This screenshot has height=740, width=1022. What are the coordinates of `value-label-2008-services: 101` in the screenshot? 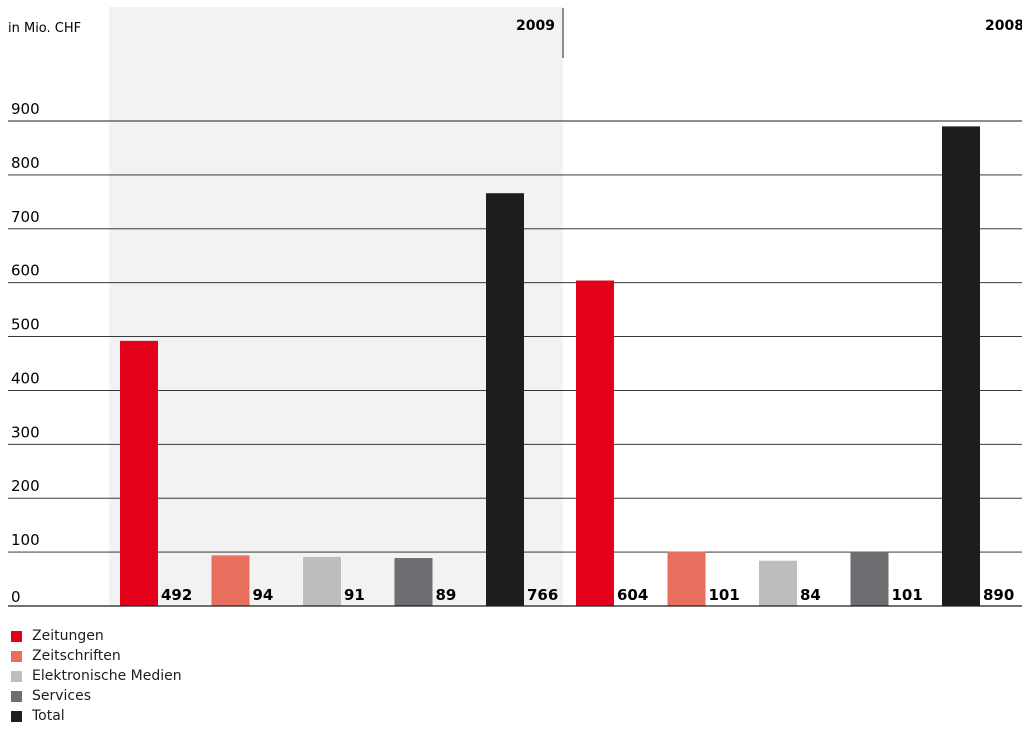 It's located at (907, 595).